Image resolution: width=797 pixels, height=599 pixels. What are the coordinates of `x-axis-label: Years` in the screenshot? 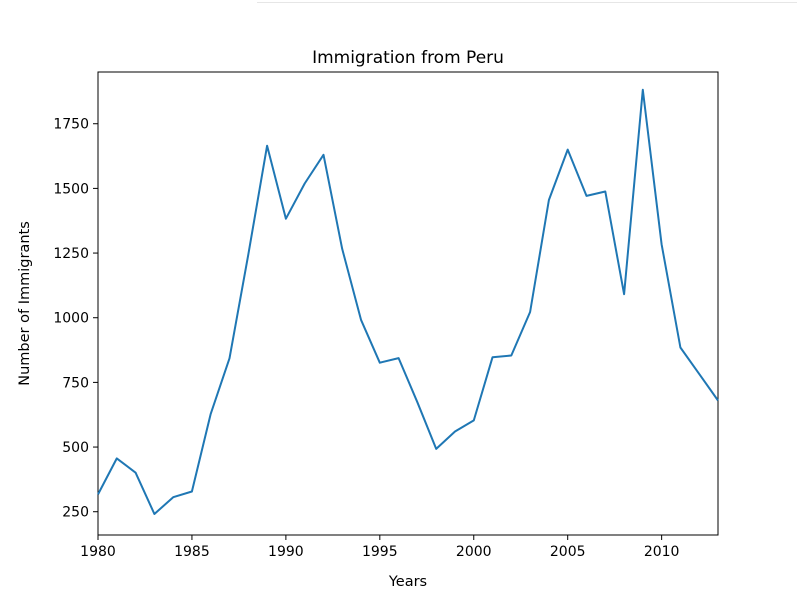 It's located at (407, 582).